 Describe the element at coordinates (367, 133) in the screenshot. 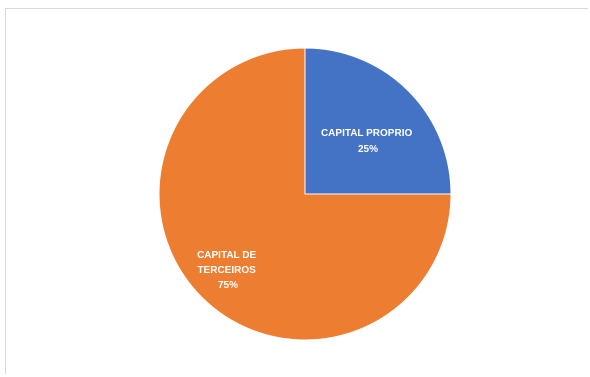

I see `slice-label-capital-proprio-name: CAPITAL PROPRIO` at that location.